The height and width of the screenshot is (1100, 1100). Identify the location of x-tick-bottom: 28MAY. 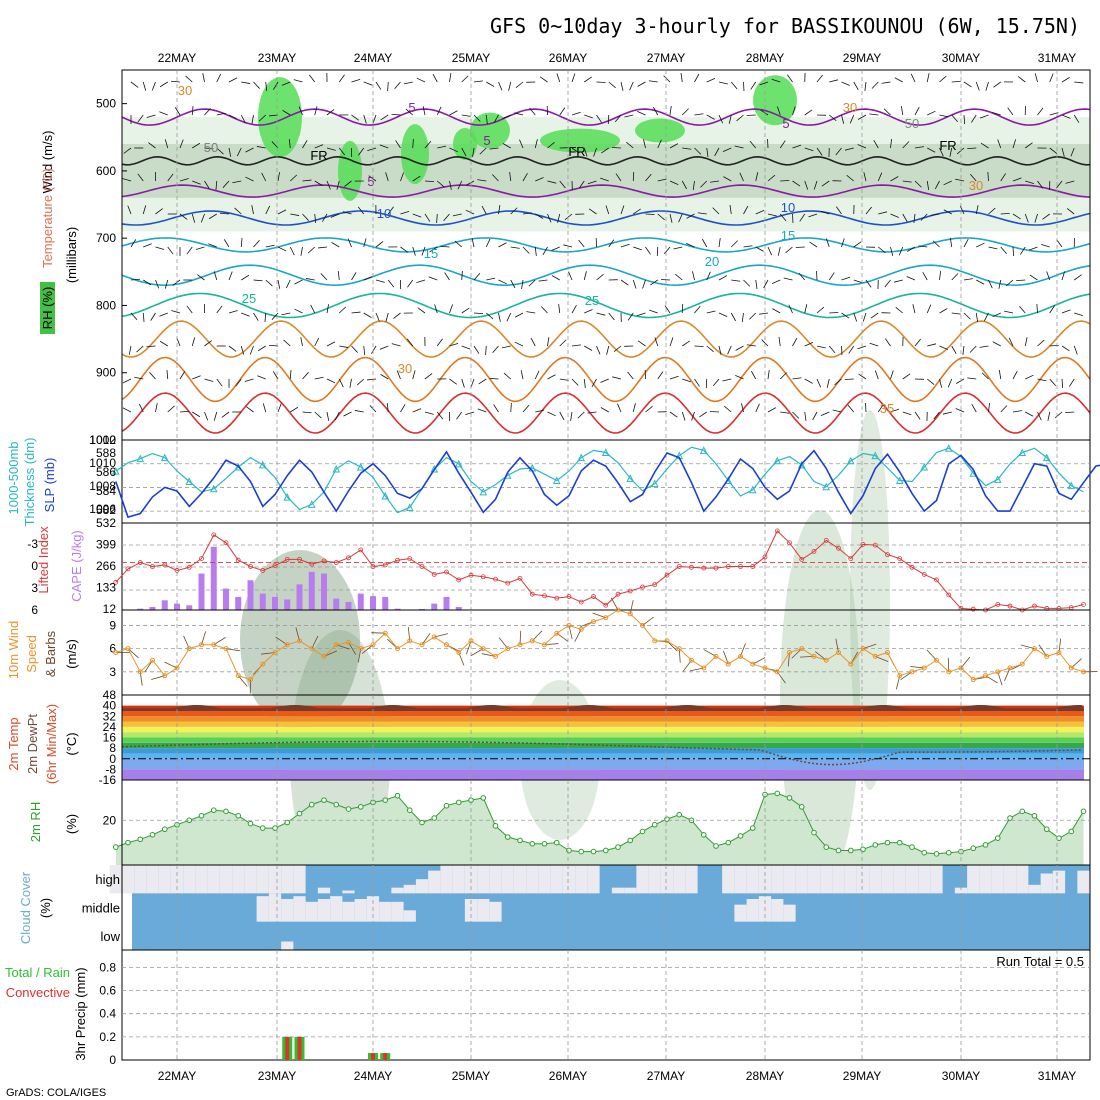
(765, 1076).